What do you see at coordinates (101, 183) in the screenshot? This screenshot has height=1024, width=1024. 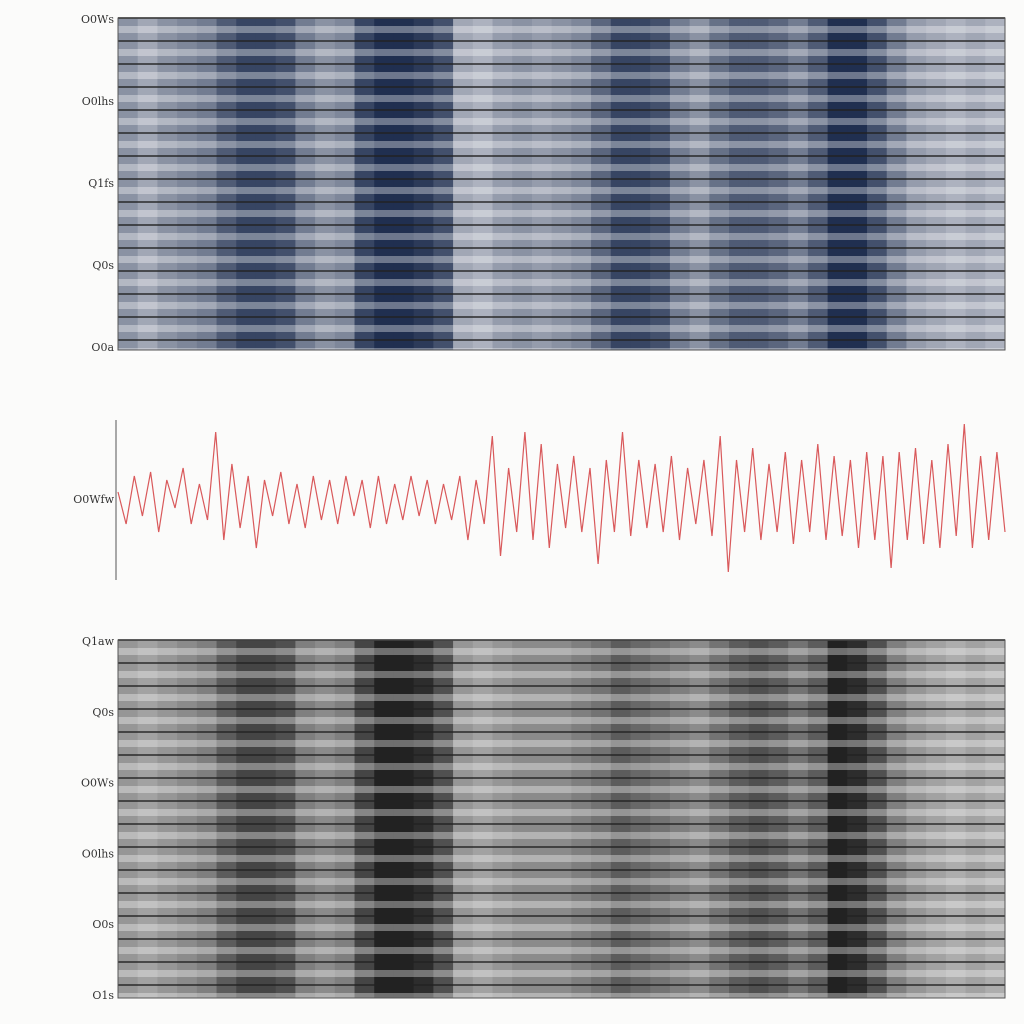 I see `row-label: Q1fs` at bounding box center [101, 183].